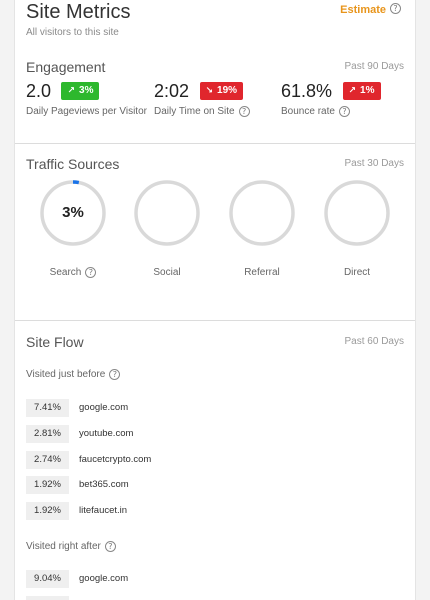 The width and height of the screenshot is (430, 600). What do you see at coordinates (66, 67) in the screenshot?
I see `engagement-title: Engagement` at bounding box center [66, 67].